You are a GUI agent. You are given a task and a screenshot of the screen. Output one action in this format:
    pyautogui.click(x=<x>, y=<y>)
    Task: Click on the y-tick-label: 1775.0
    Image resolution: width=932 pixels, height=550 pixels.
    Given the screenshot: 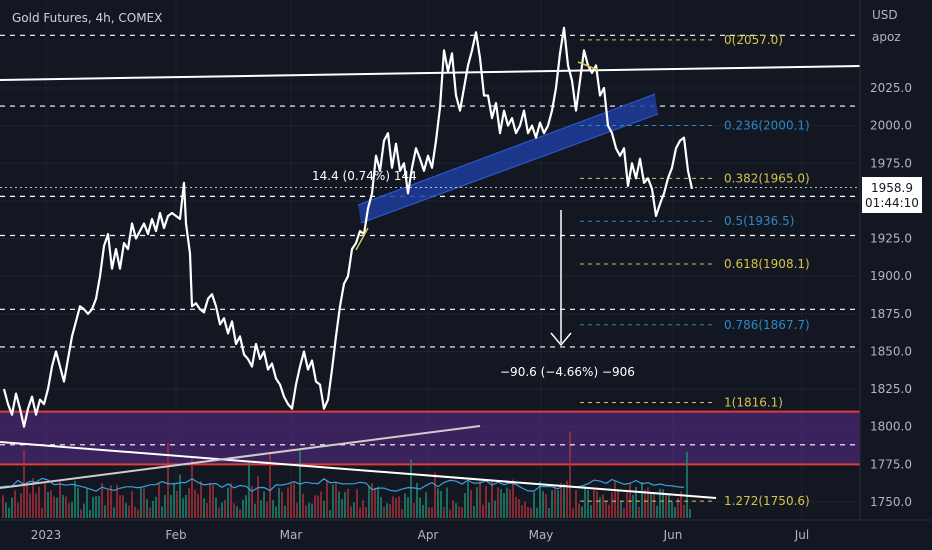 What is the action you would take?
    pyautogui.click(x=891, y=464)
    